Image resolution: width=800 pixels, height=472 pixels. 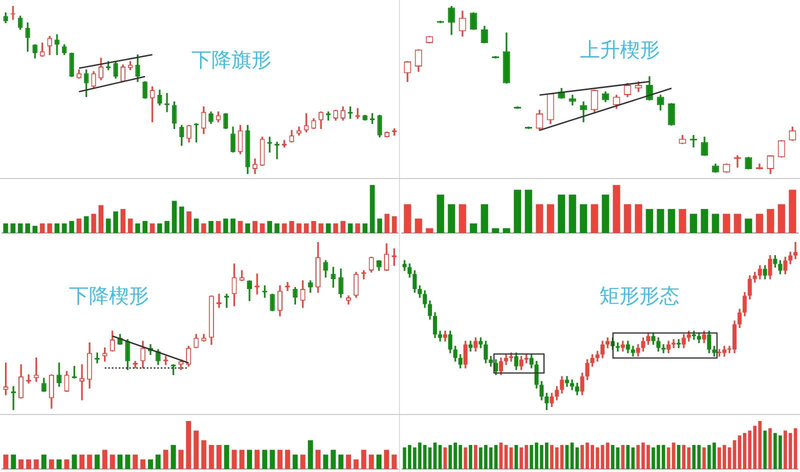 What do you see at coordinates (620, 50) in the screenshot?
I see `annotation: 上升楔形` at bounding box center [620, 50].